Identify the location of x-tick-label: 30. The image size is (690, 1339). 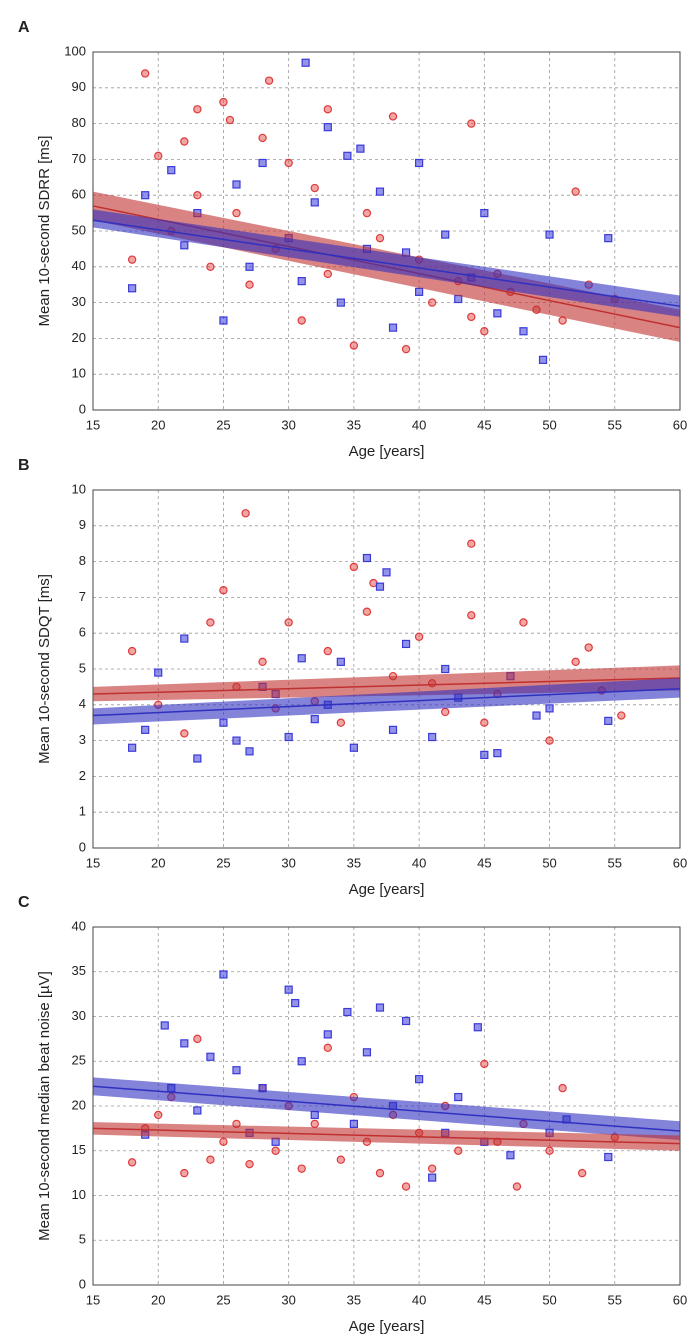
(288, 424).